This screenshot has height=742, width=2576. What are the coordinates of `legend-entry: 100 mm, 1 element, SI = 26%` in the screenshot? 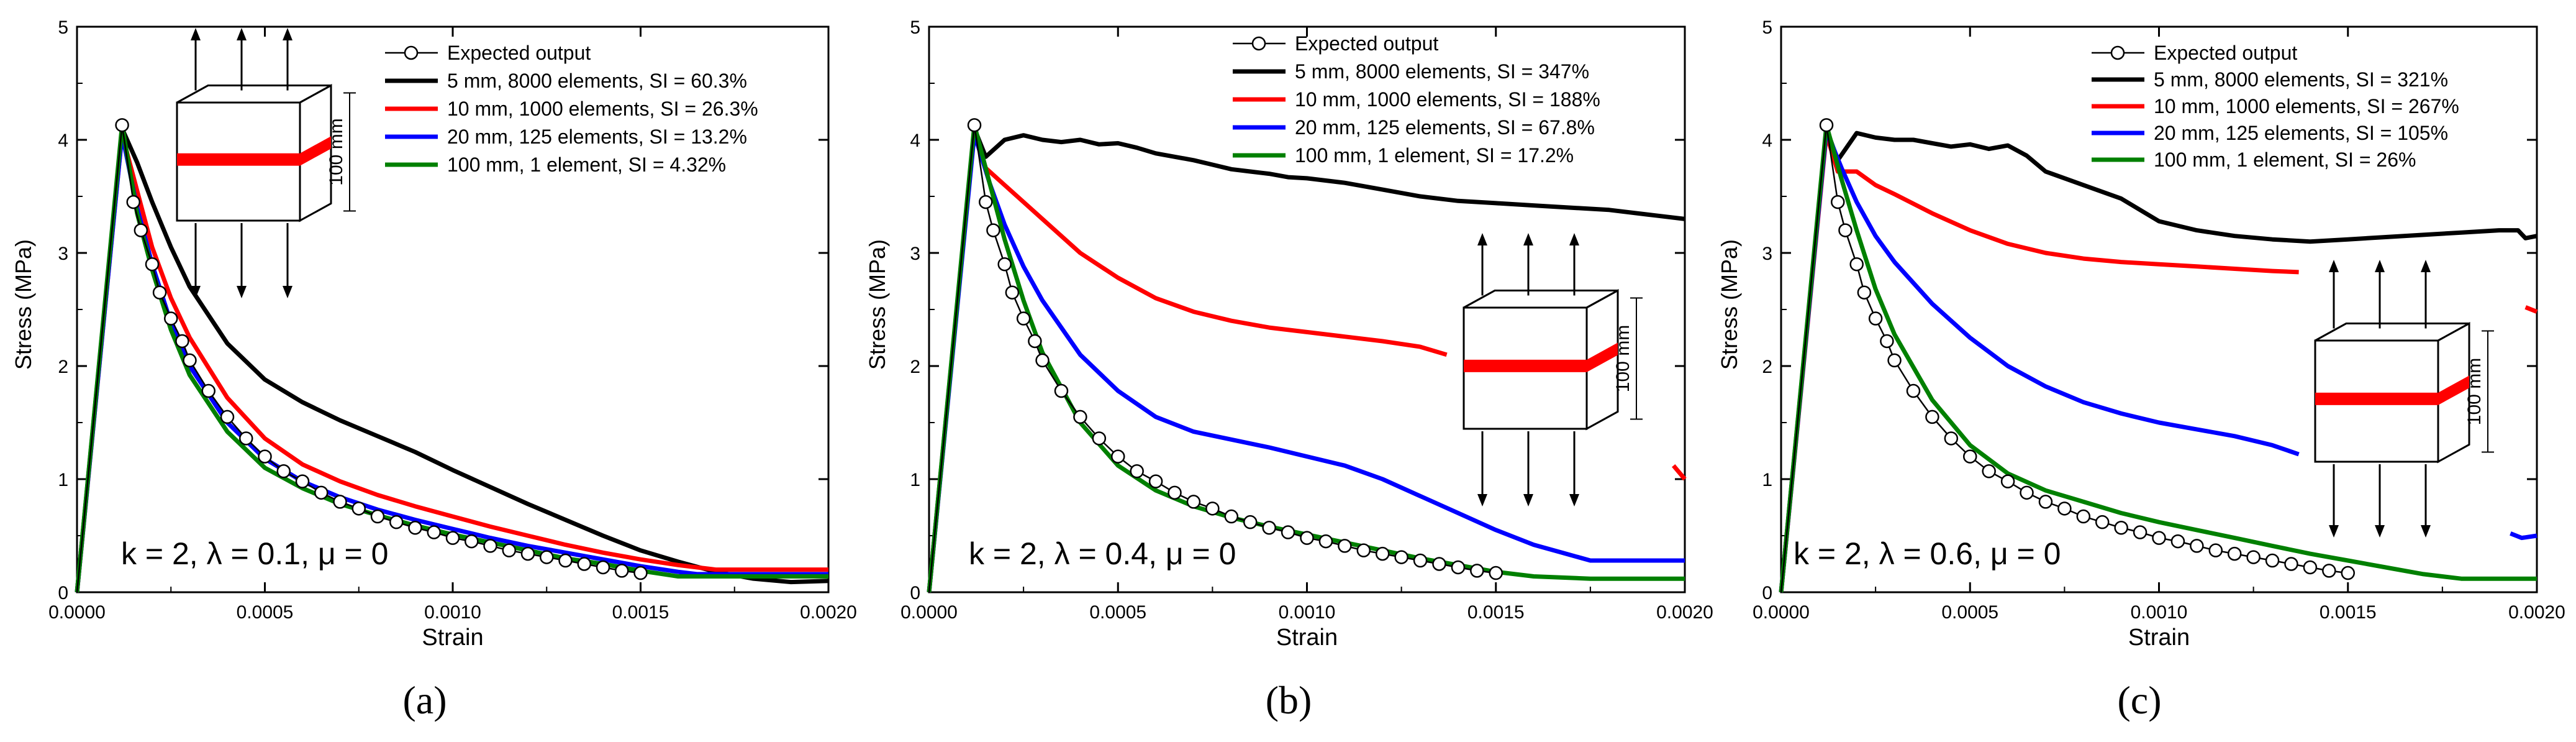 It's located at (2285, 160).